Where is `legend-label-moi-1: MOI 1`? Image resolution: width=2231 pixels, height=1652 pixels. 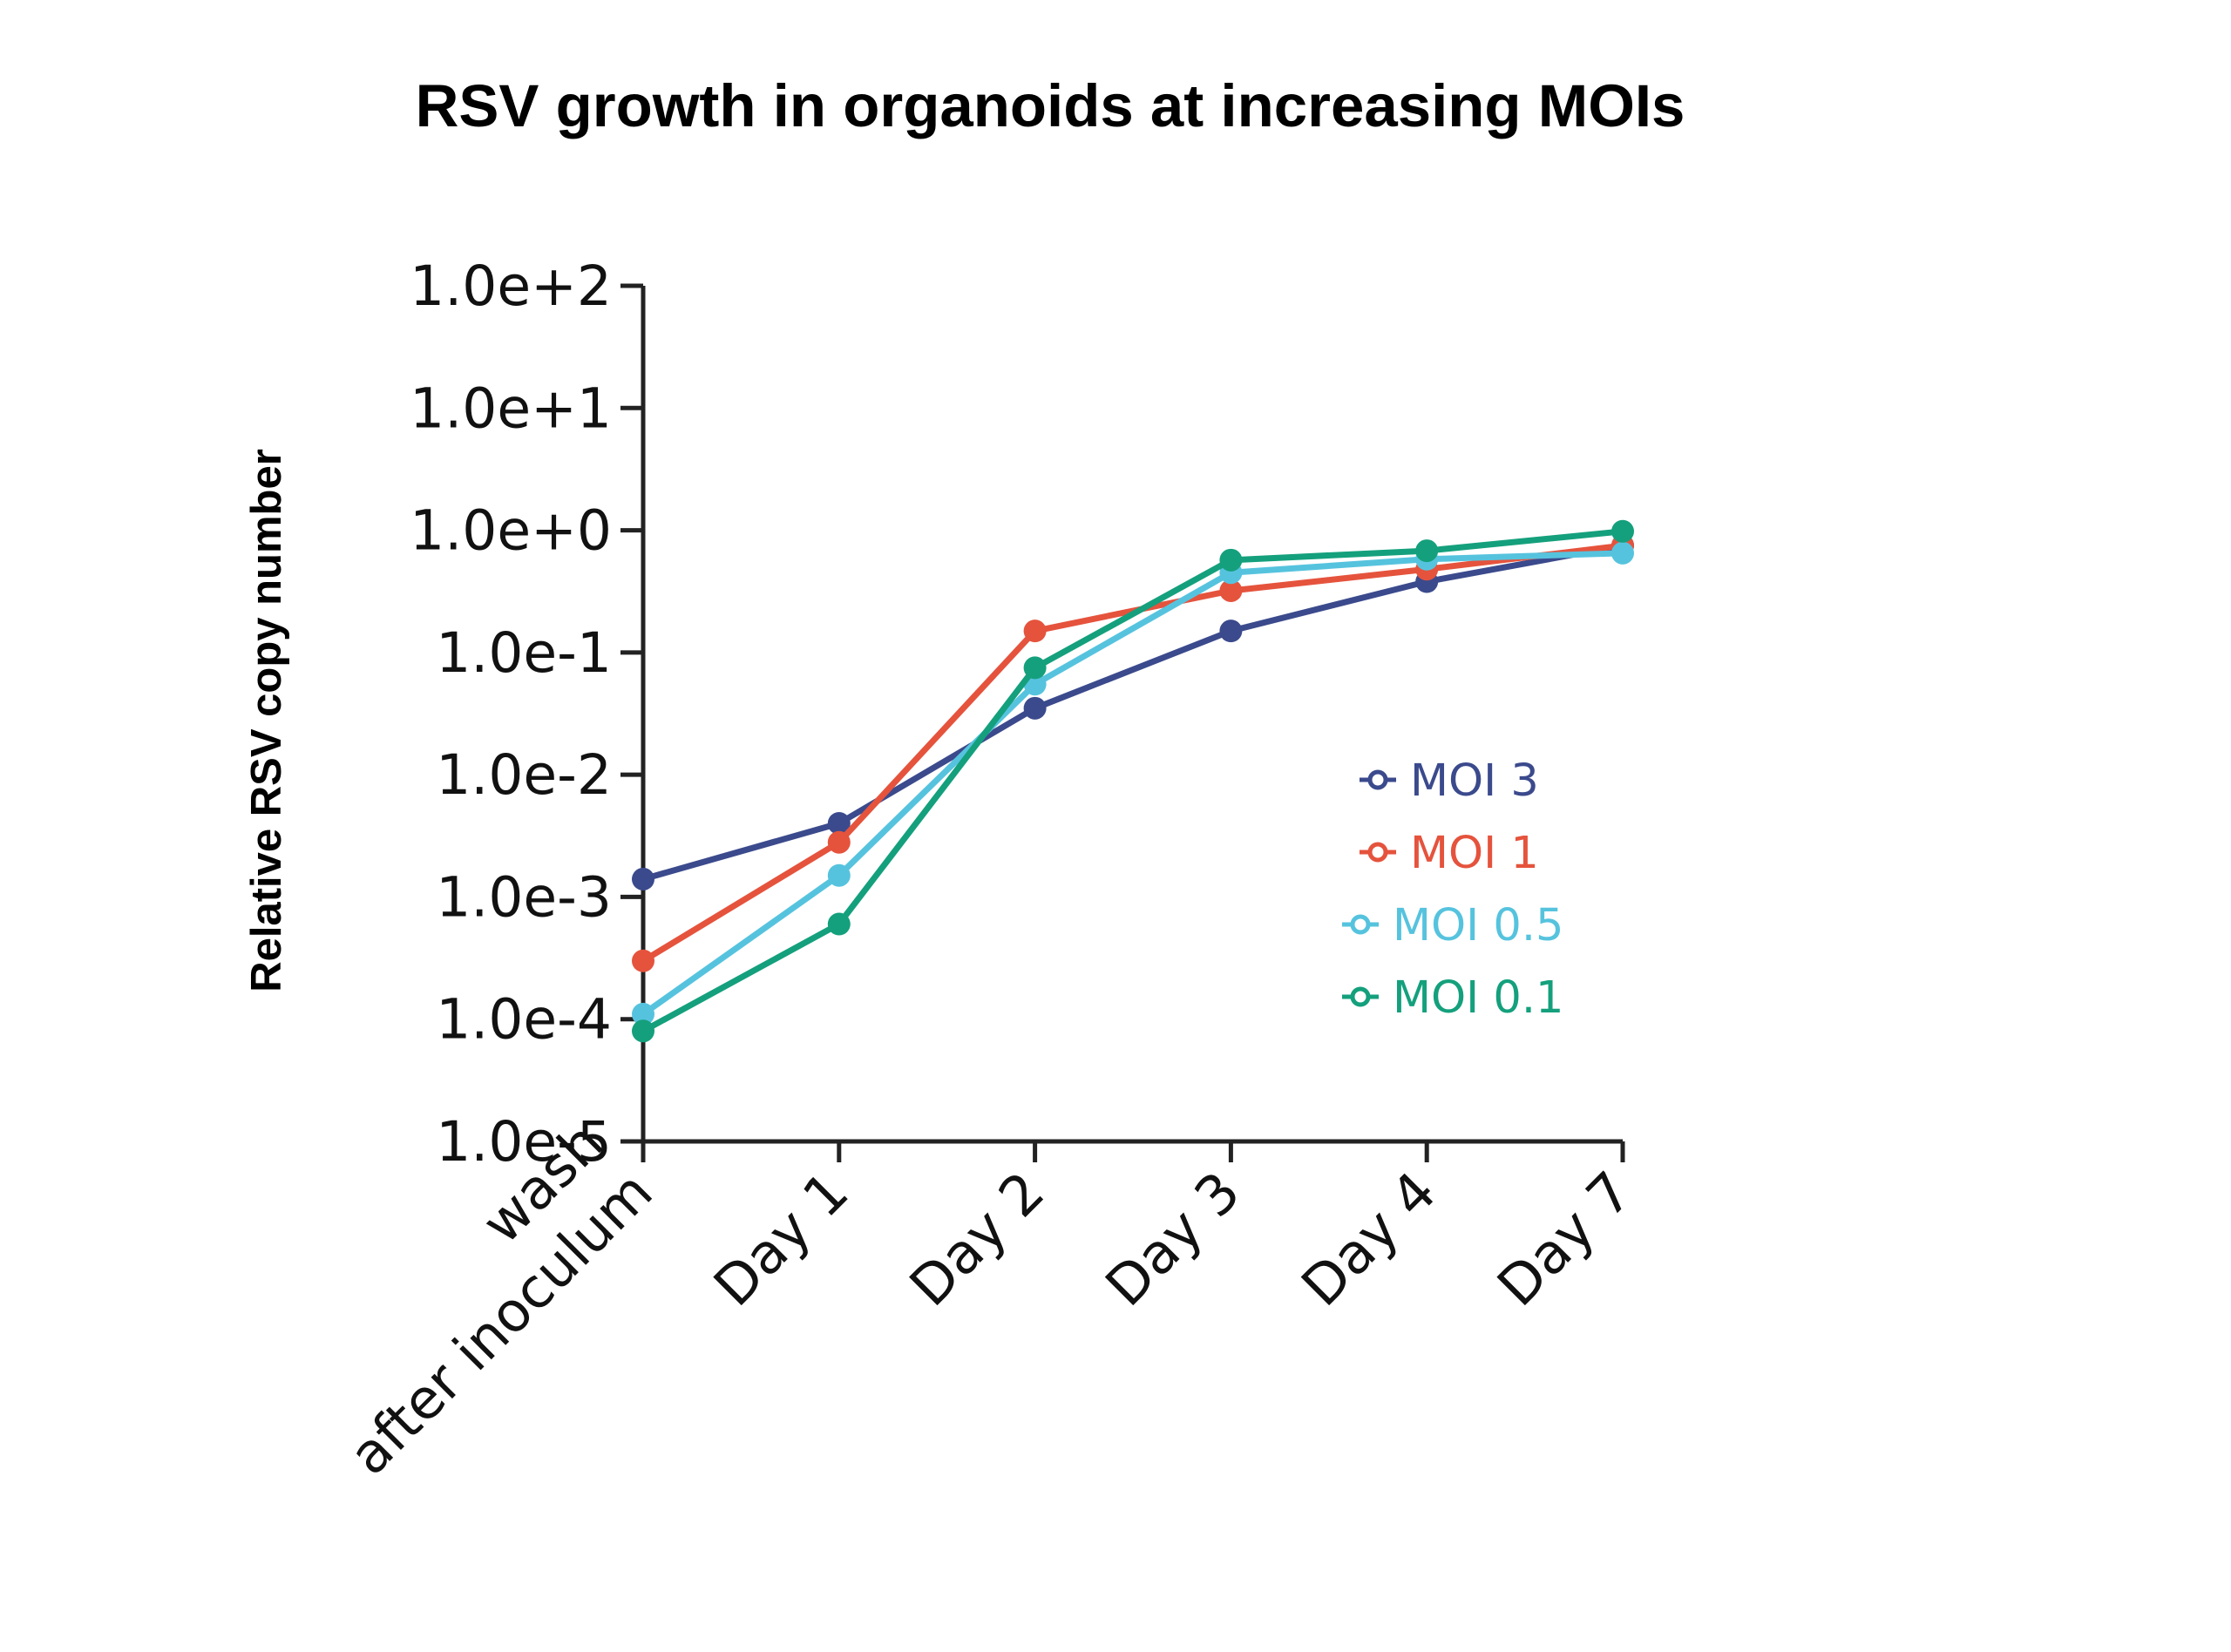
legend-label-moi-1: MOI 1 is located at coordinates (1474, 853).